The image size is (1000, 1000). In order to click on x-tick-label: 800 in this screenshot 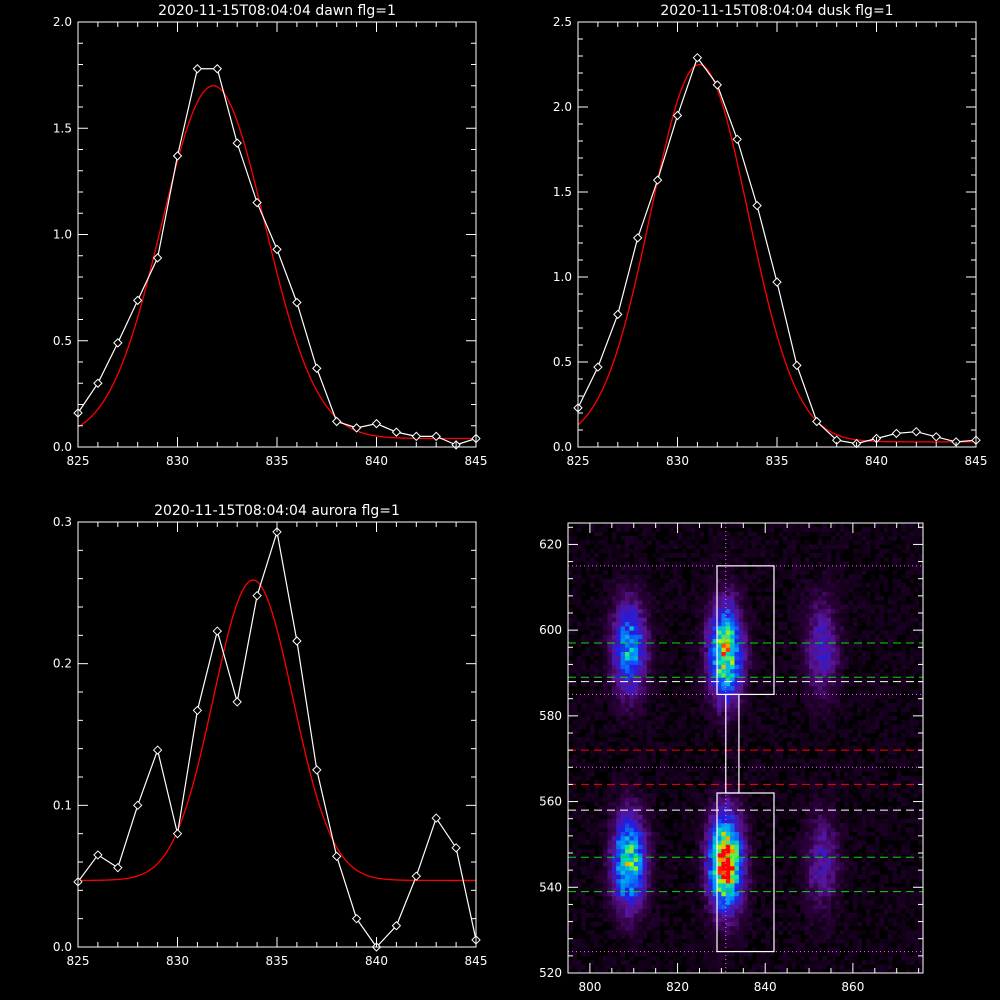, I will do `click(589, 987)`.